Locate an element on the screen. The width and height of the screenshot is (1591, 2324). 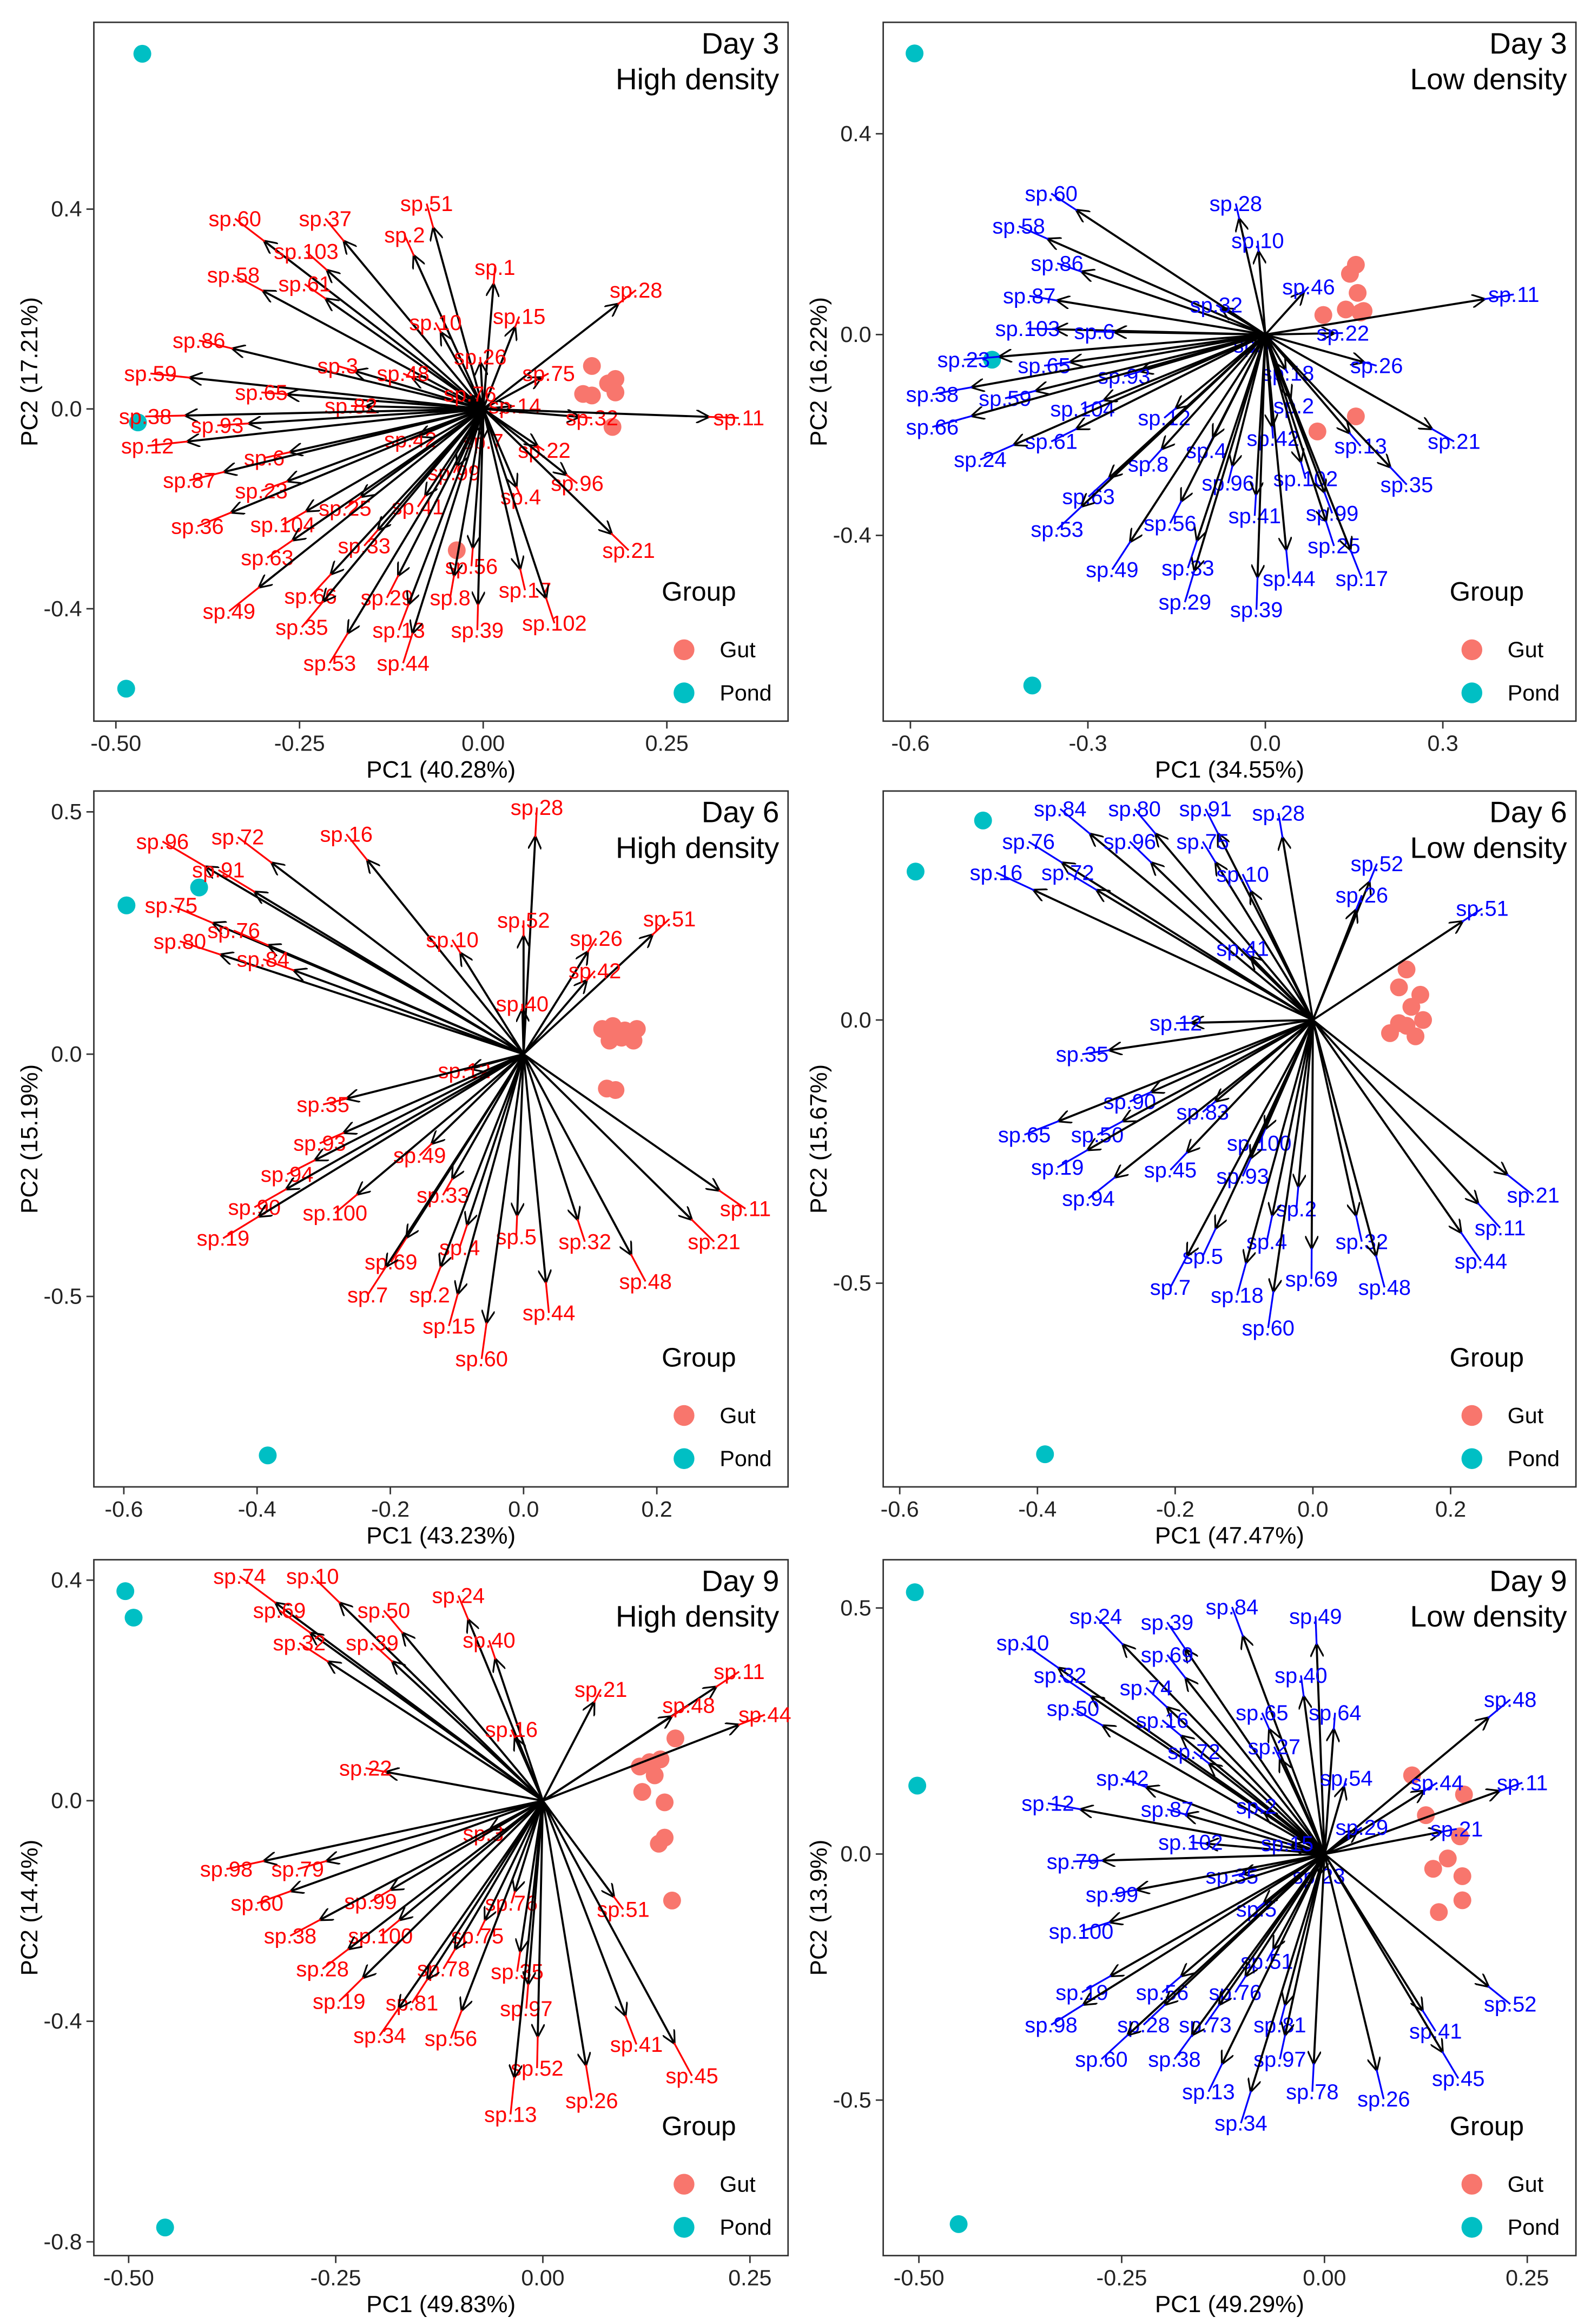
y-axis-title: PC2 (15.19%) is located at coordinates (29, 1139).